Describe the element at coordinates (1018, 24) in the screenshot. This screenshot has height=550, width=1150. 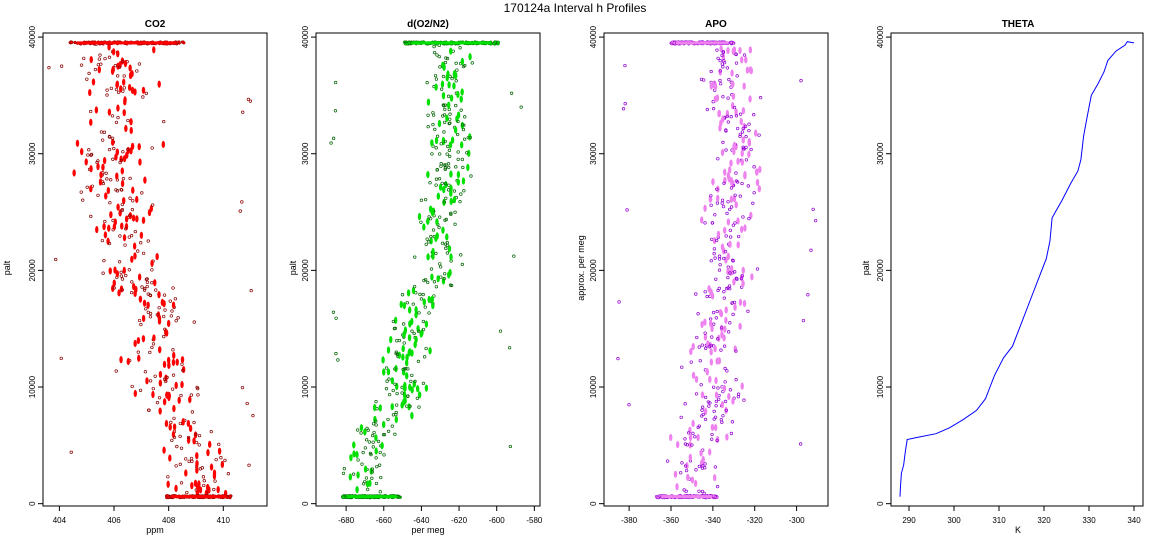
I see `panel-title: THETA` at that location.